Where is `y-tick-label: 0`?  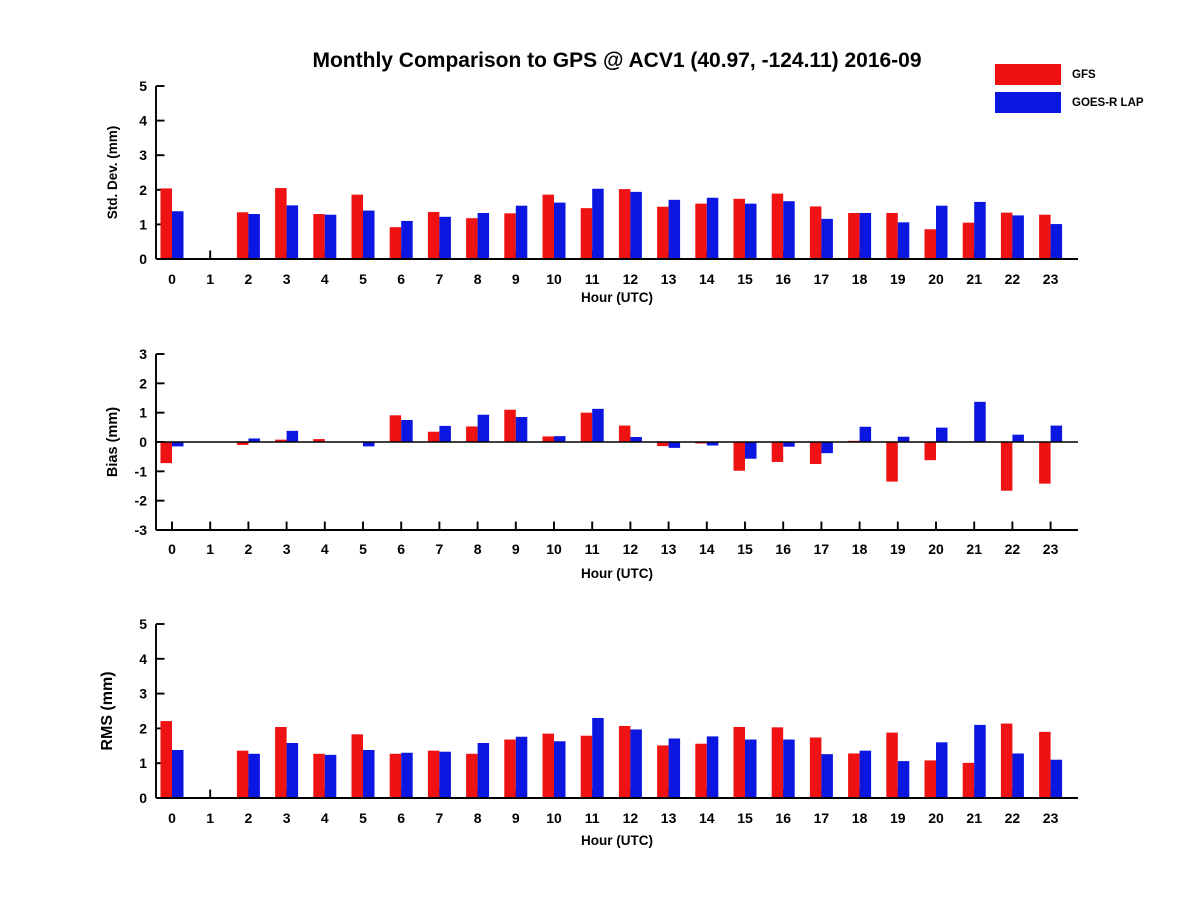 y-tick-label: 0 is located at coordinates (143, 259).